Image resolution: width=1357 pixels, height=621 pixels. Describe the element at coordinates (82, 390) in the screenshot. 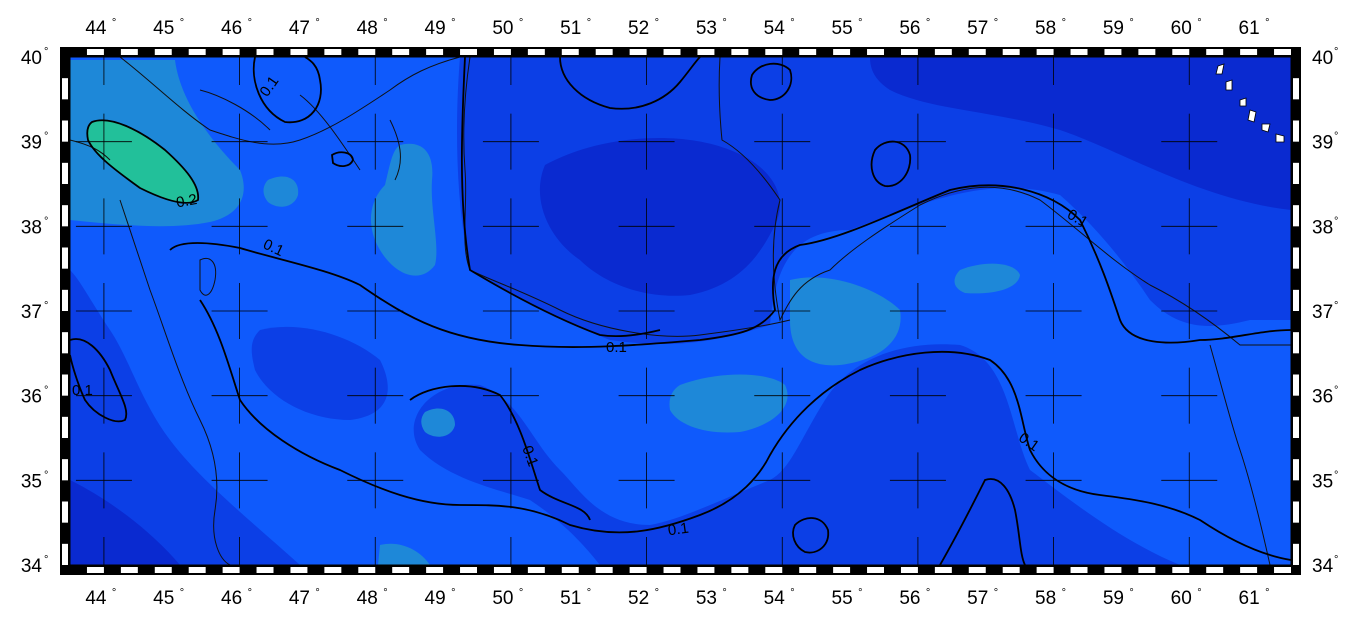

I see `contour-label-sw: 0.1` at that location.